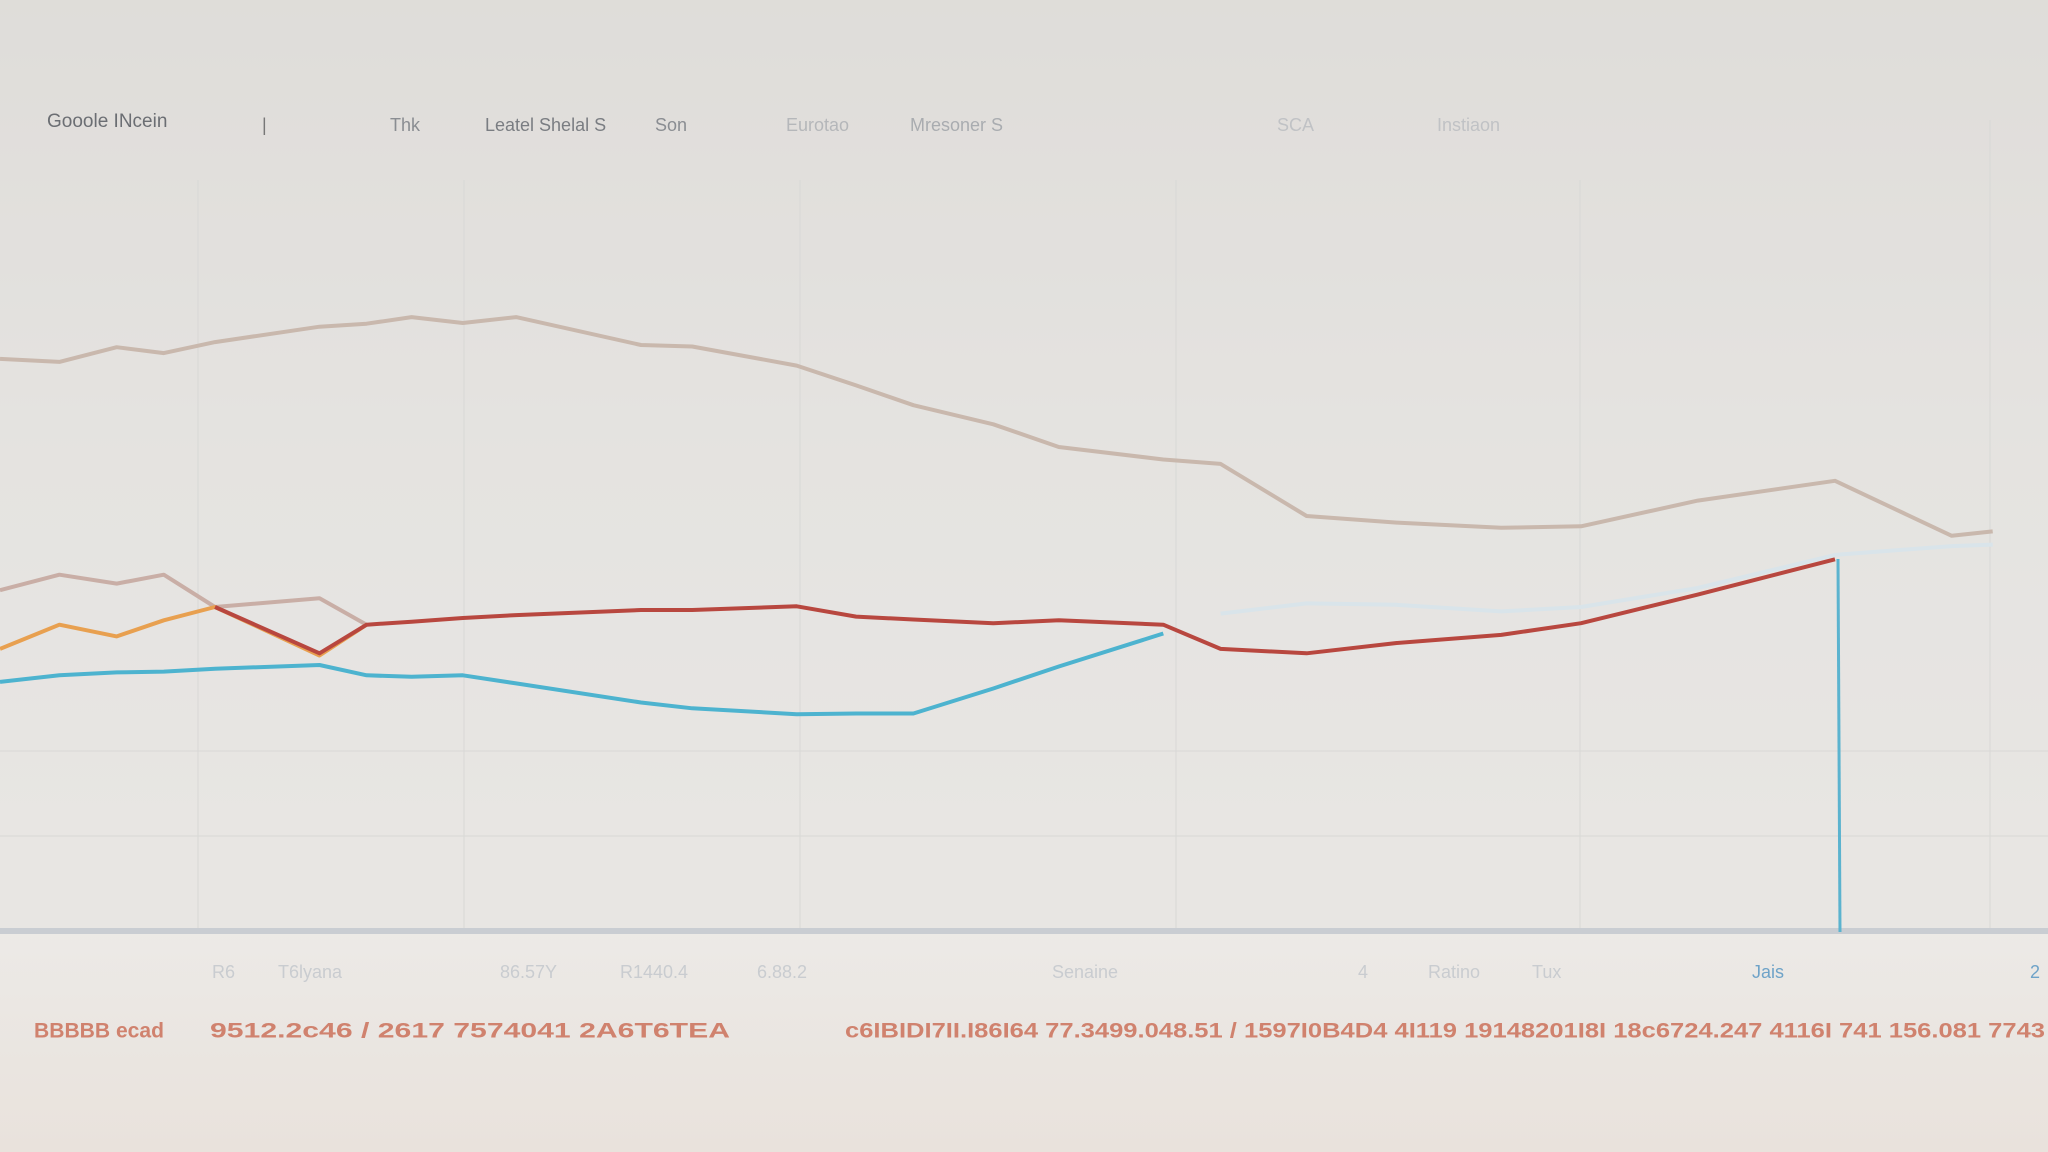  I want to click on axis-bar, so click(1024, 931).